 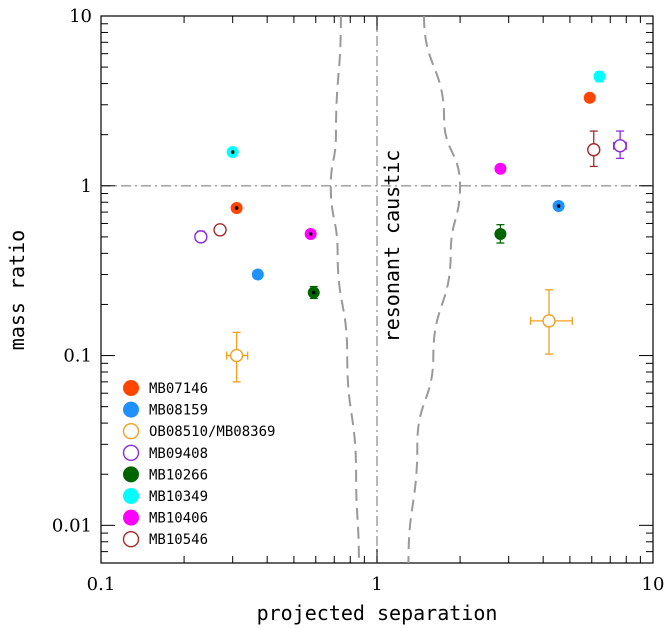 What do you see at coordinates (178, 454) in the screenshot?
I see `legend-label: MB09408` at bounding box center [178, 454].